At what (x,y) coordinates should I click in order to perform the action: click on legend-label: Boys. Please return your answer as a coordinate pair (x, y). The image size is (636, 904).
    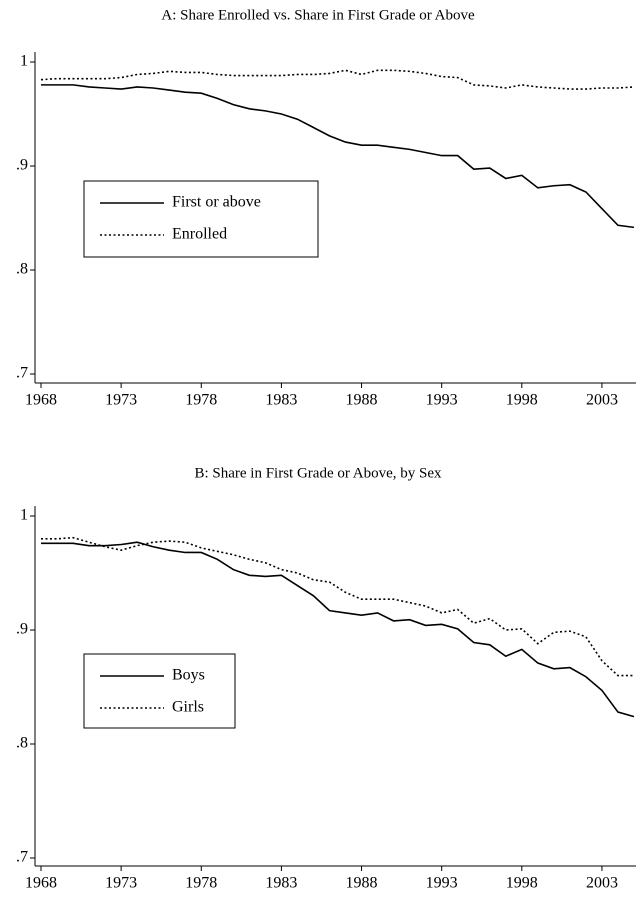
    Looking at the image, I should click on (188, 675).